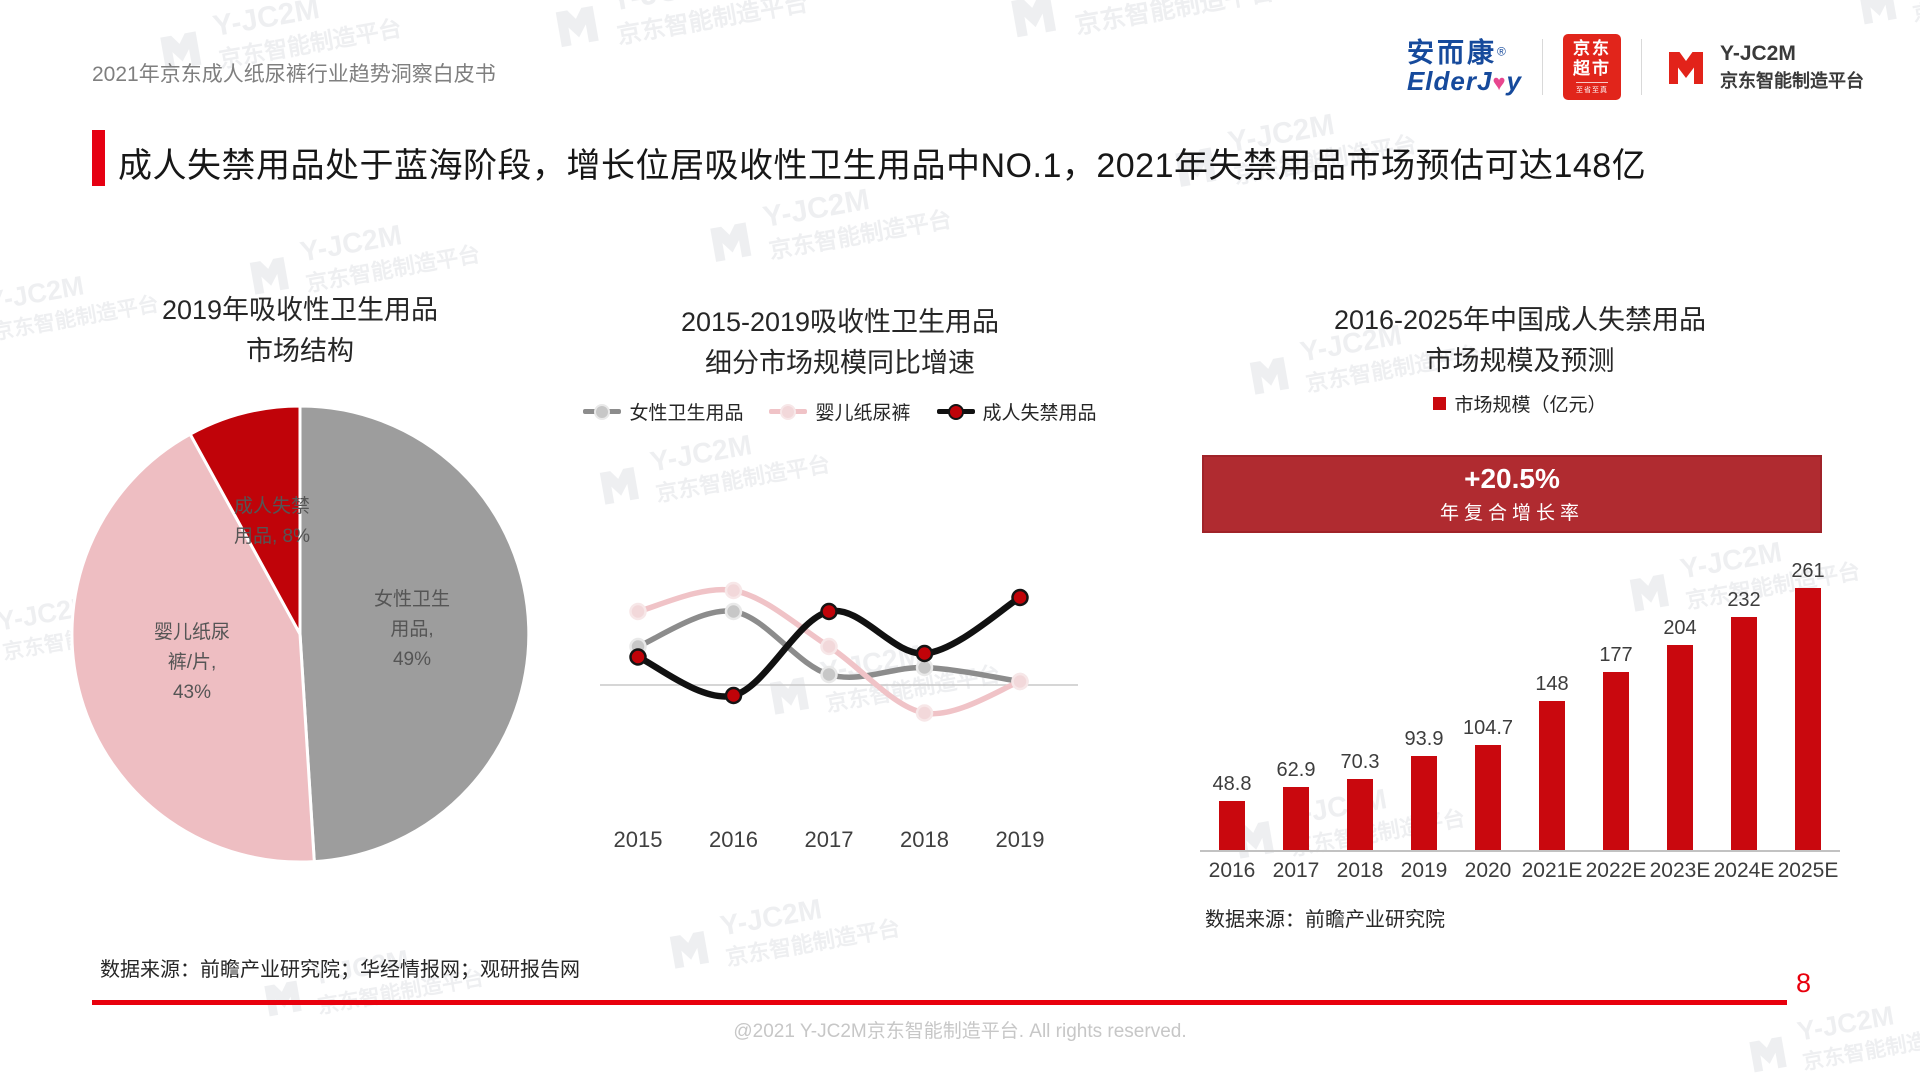 This screenshot has width=1920, height=1080. What do you see at coordinates (1232, 784) in the screenshot?
I see `bar-value-label: 48.8` at bounding box center [1232, 784].